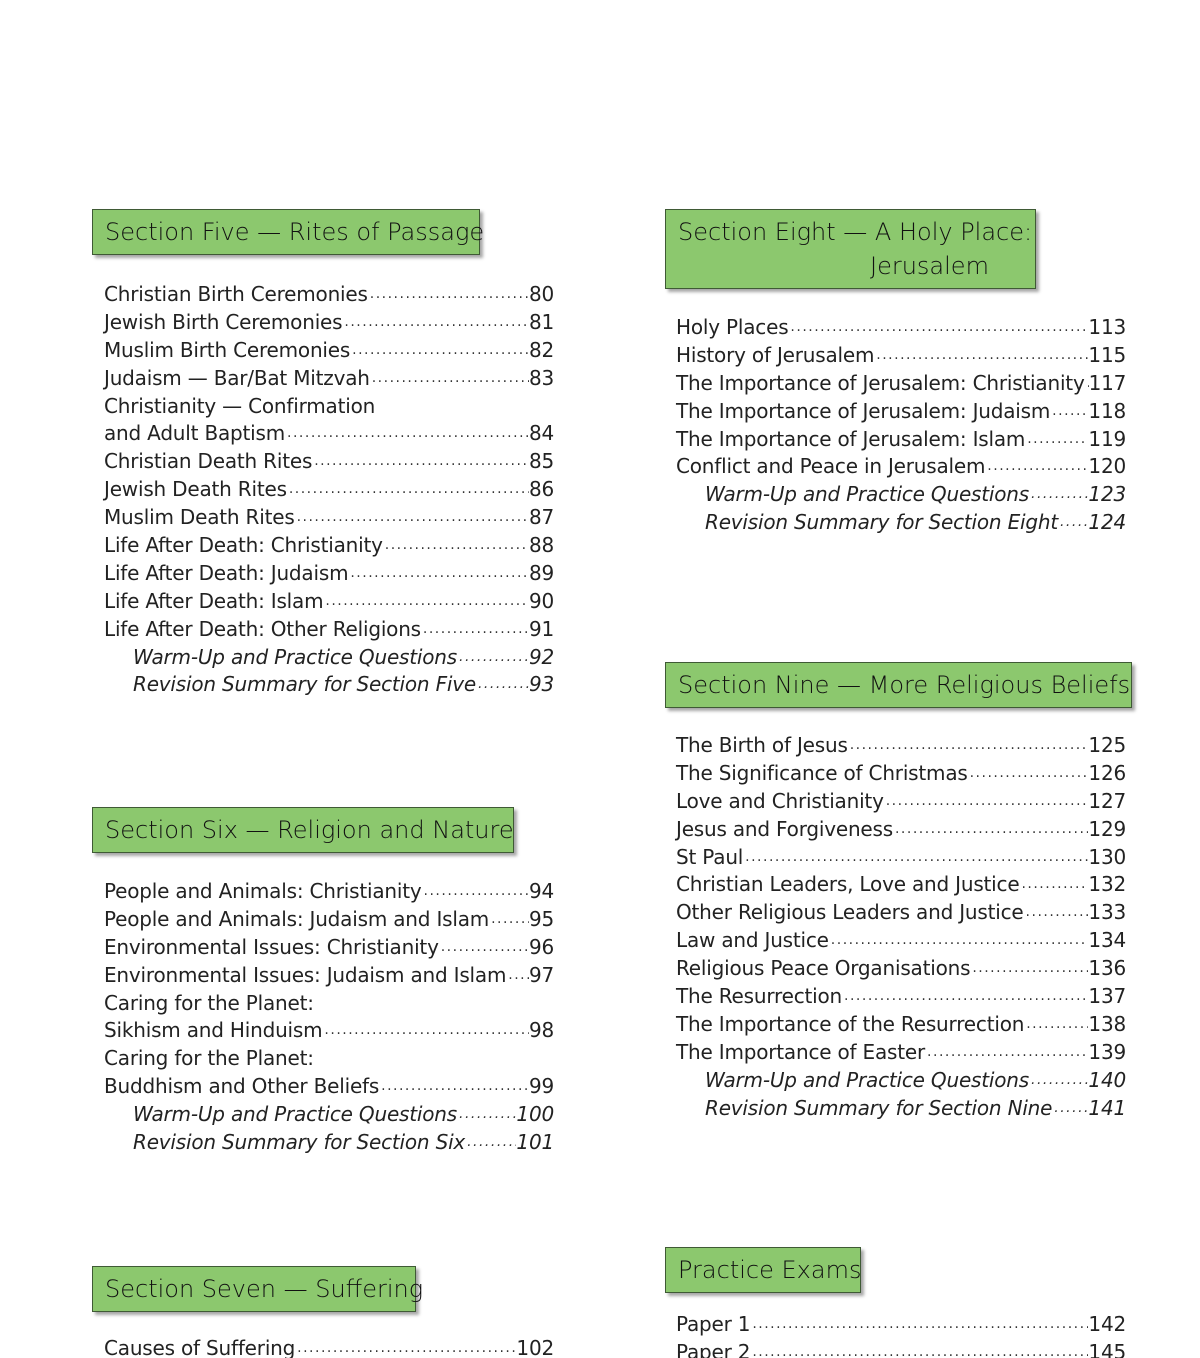 The image size is (1200, 1358). Describe the element at coordinates (535, 1142) in the screenshot. I see `page-number: 101` at that location.